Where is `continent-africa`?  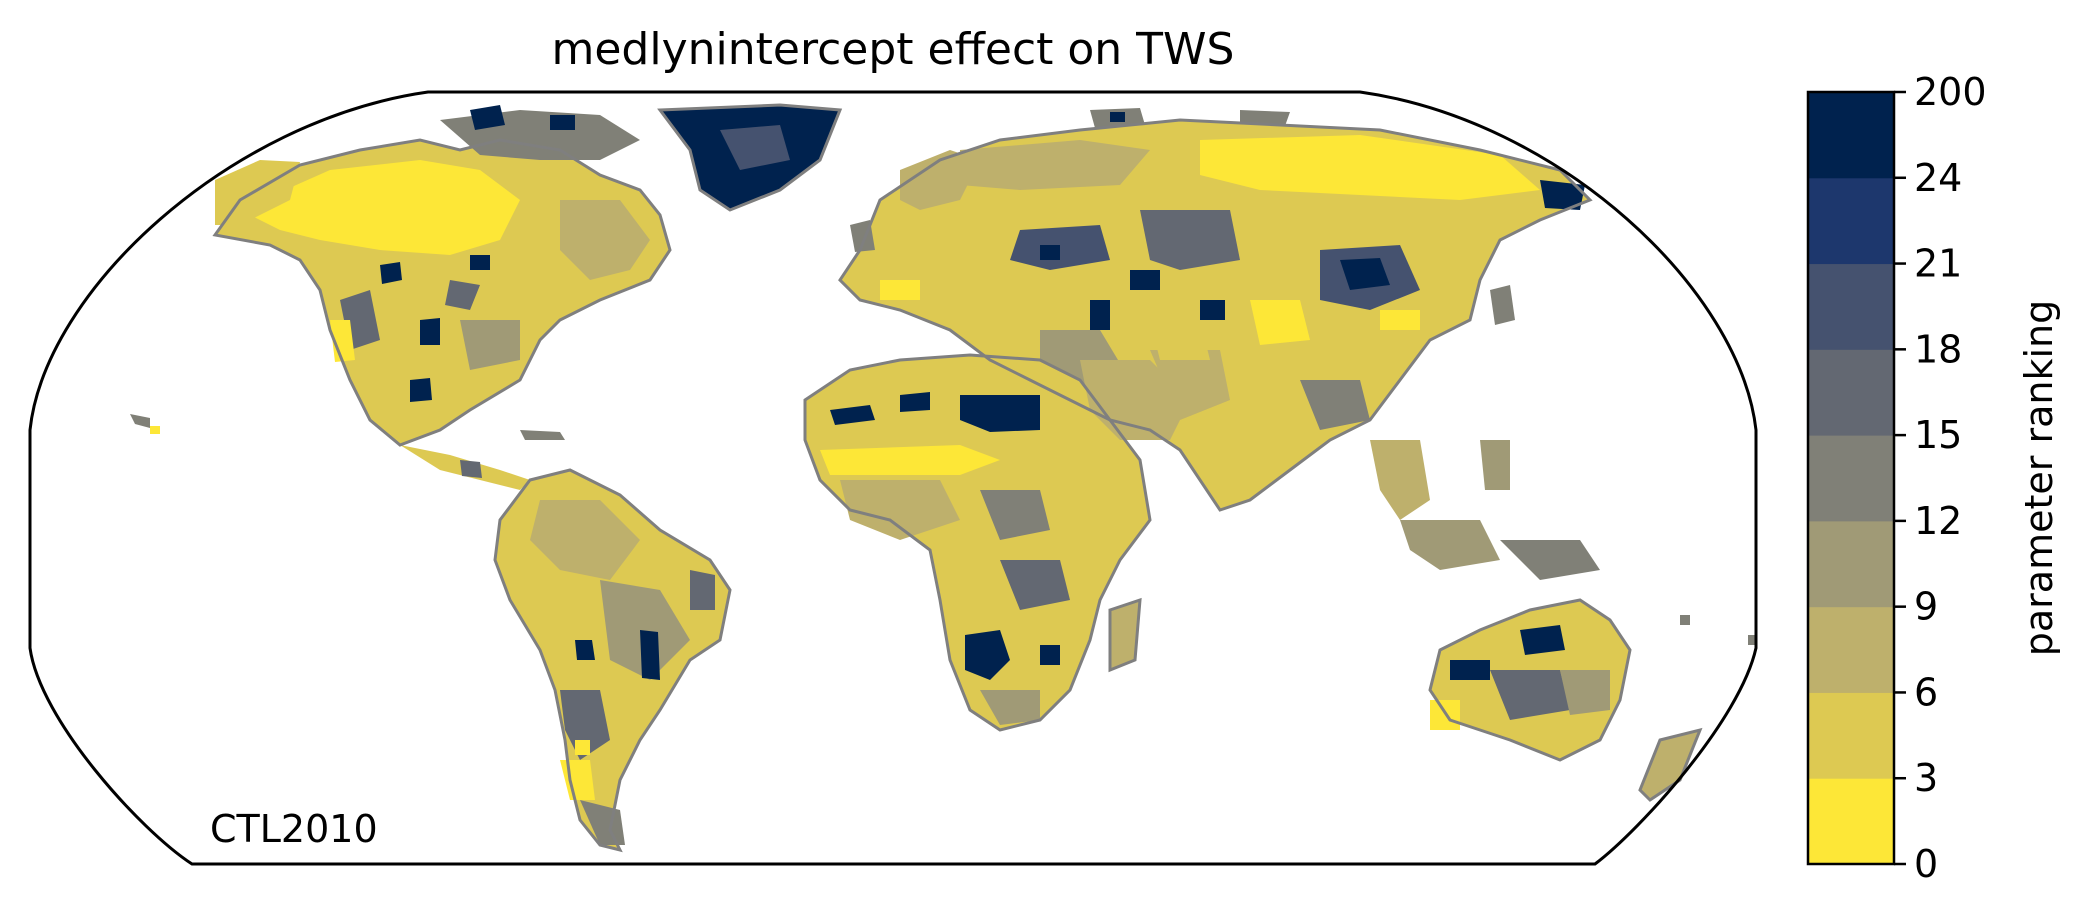 continent-africa is located at coordinates (977, 542).